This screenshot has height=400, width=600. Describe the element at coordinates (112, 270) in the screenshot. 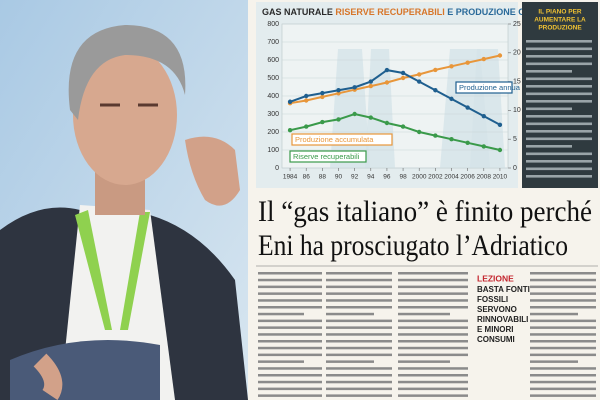

I see `lanyard` at that location.